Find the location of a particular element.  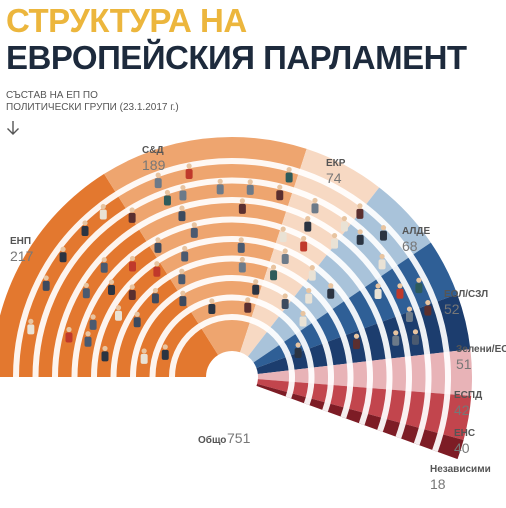

total-value: 751 is located at coordinates (239, 438).